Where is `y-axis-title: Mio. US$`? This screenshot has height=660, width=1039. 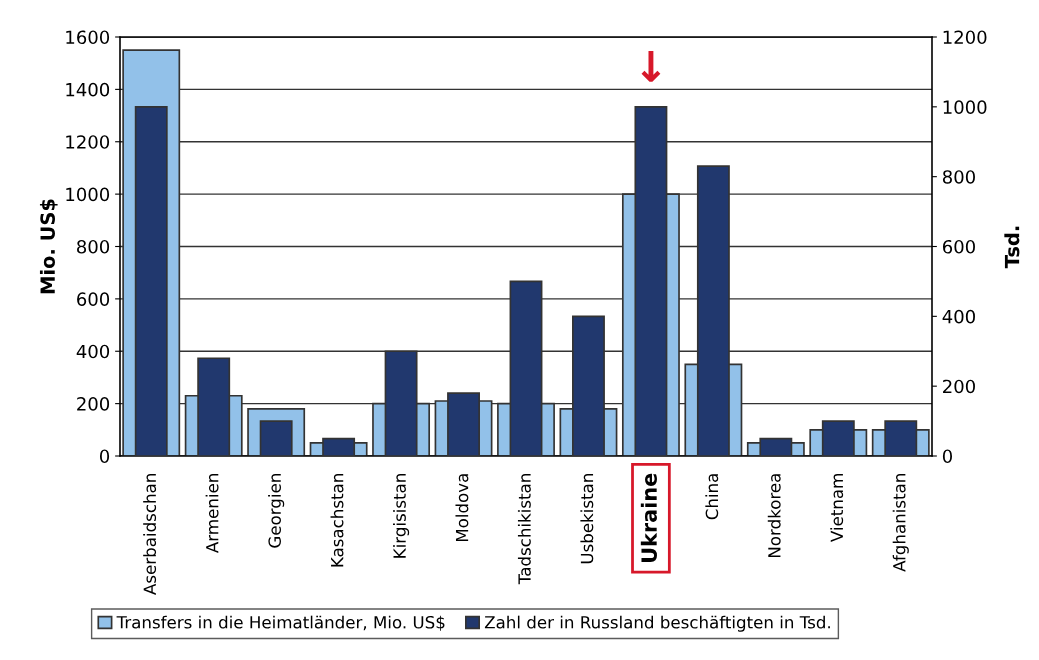 y-axis-title: Mio. US$ is located at coordinates (48, 246).